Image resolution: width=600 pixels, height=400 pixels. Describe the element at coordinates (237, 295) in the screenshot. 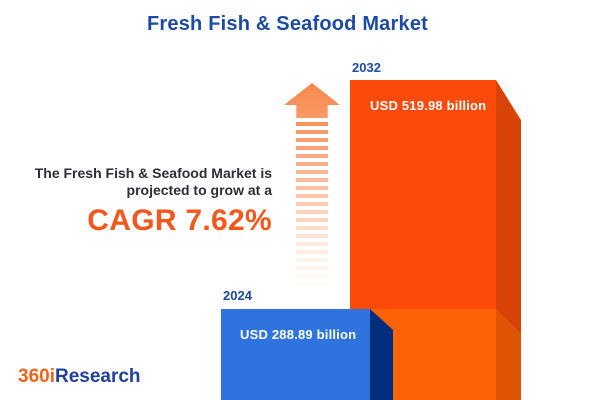

I see `bar-2024-year-label: 2024` at that location.